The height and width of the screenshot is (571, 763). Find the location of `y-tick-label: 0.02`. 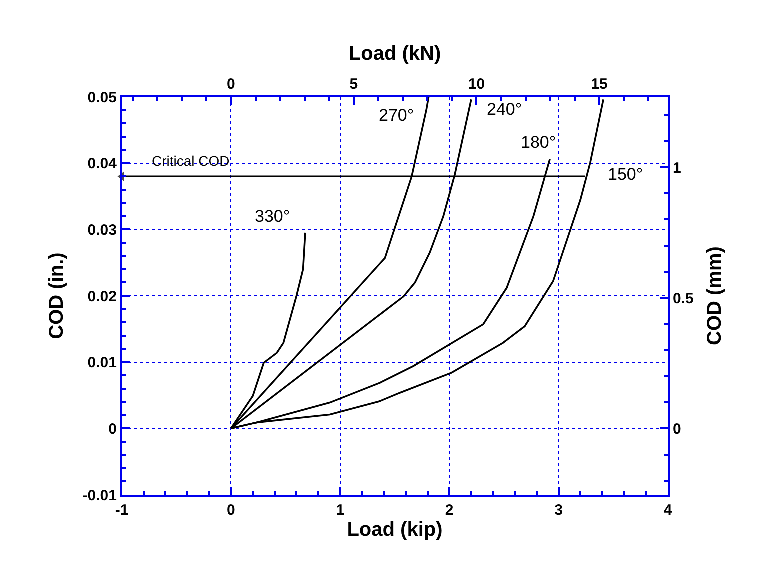

y-tick-label: 0.02 is located at coordinates (102, 297).